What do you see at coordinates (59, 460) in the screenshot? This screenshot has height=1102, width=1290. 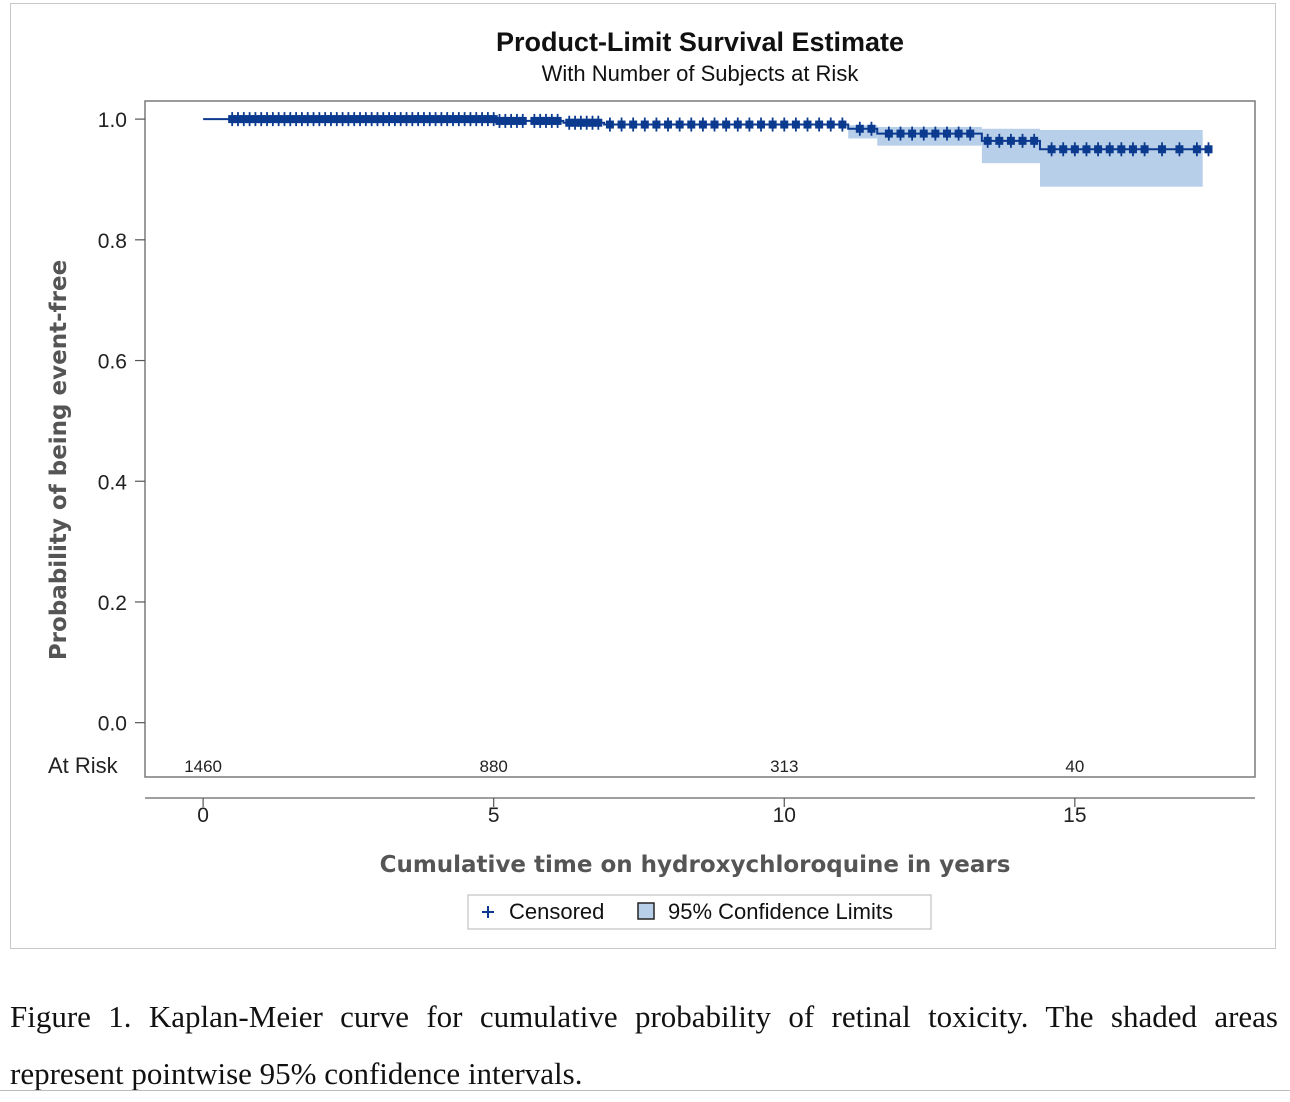 I see `y-axis-label: Probability of being event-free` at bounding box center [59, 460].